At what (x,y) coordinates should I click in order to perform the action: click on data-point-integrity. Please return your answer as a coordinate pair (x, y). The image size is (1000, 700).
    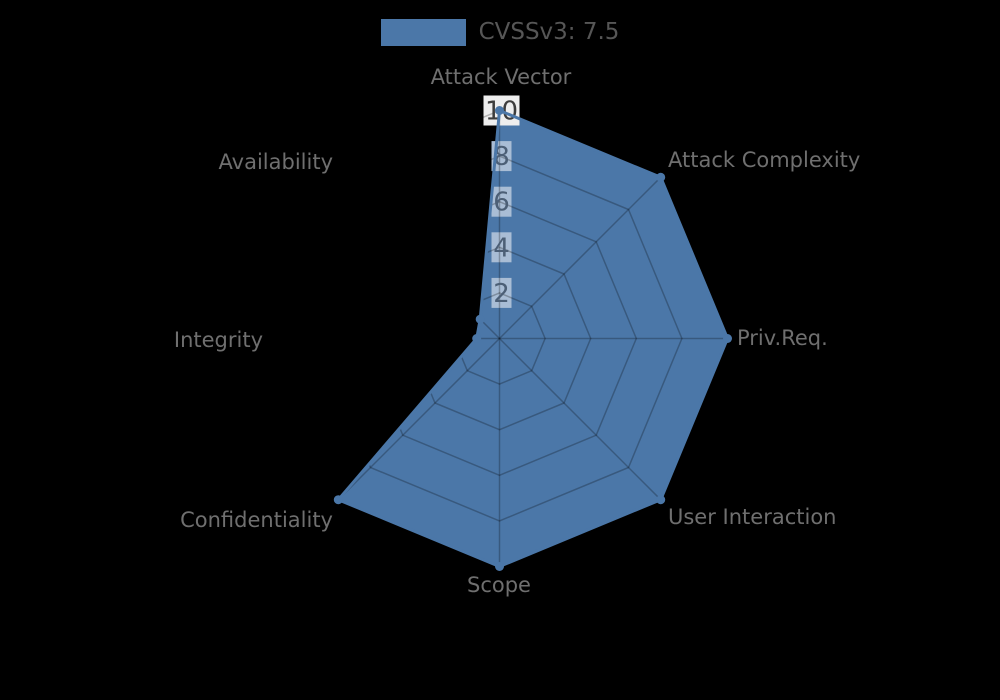
    Looking at the image, I should click on (477, 338).